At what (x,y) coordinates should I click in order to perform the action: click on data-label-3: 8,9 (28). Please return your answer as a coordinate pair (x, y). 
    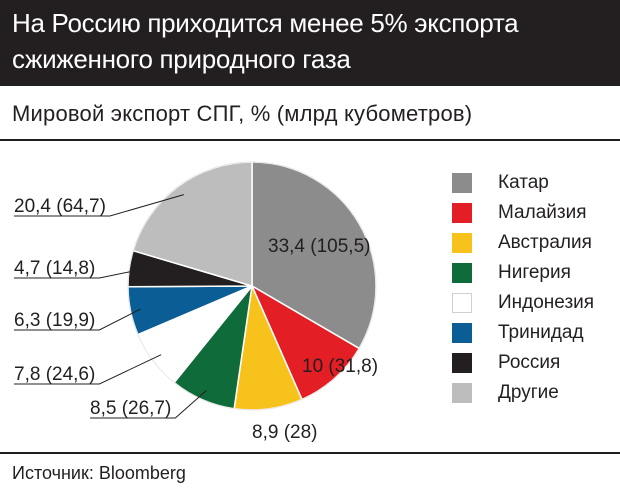
    Looking at the image, I should click on (284, 432).